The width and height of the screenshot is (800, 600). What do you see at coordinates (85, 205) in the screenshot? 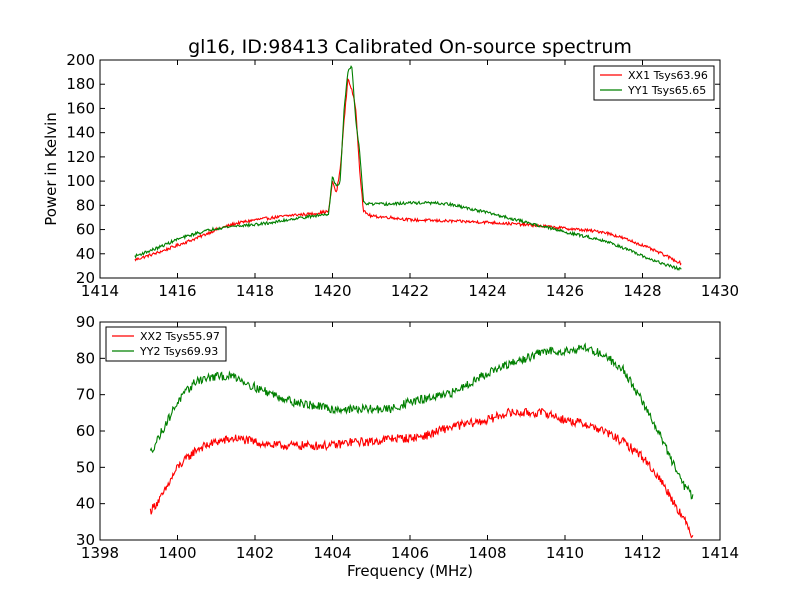
I see `top-ytick-label-3: 80` at bounding box center [85, 205].